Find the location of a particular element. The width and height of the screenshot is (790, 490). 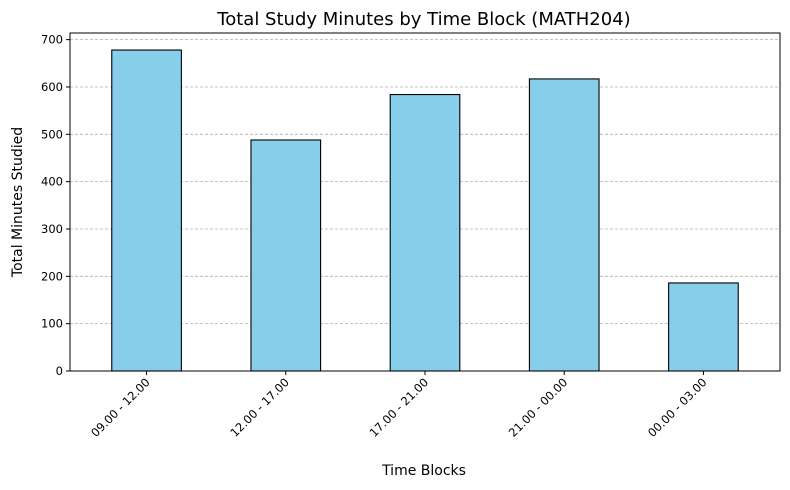

y-tick-label: 300 is located at coordinates (52, 229).